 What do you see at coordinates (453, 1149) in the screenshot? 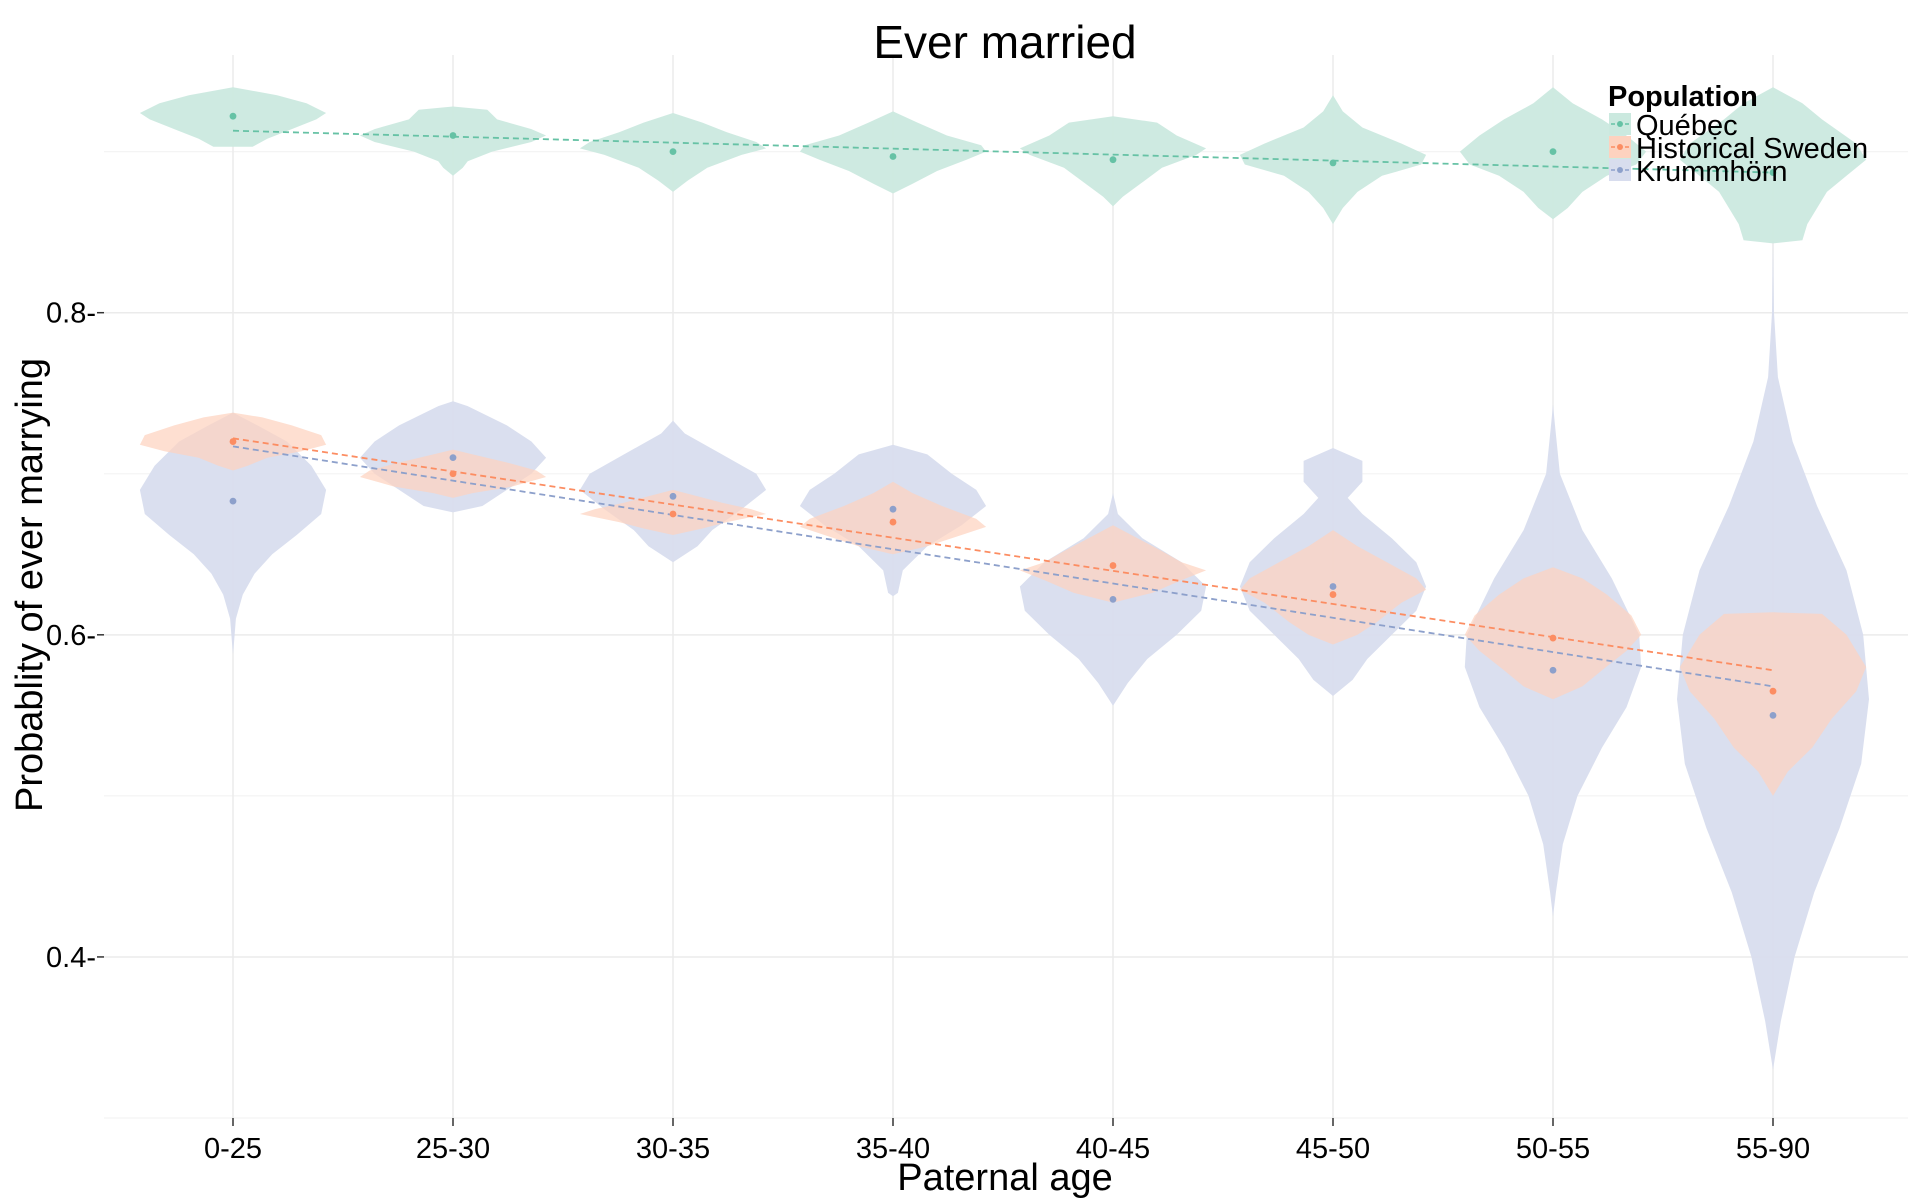
I see `x-tick-label-1: 25-30` at bounding box center [453, 1149].